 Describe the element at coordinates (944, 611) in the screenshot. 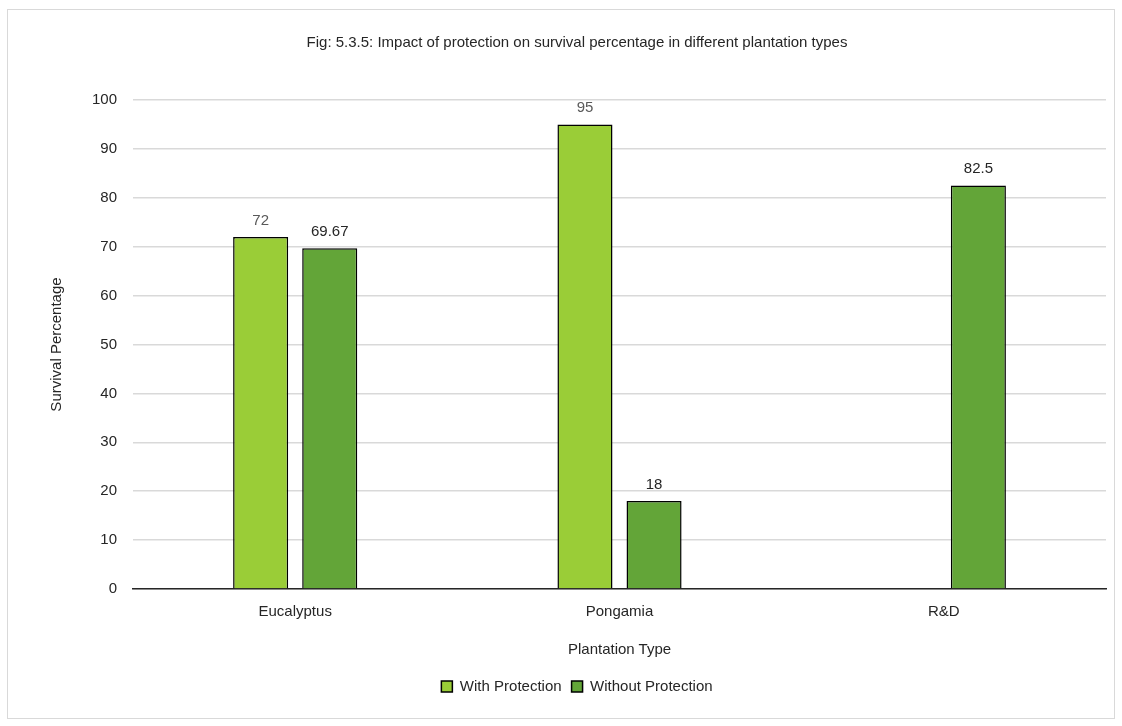

I see `x-tick-label: R&D` at that location.